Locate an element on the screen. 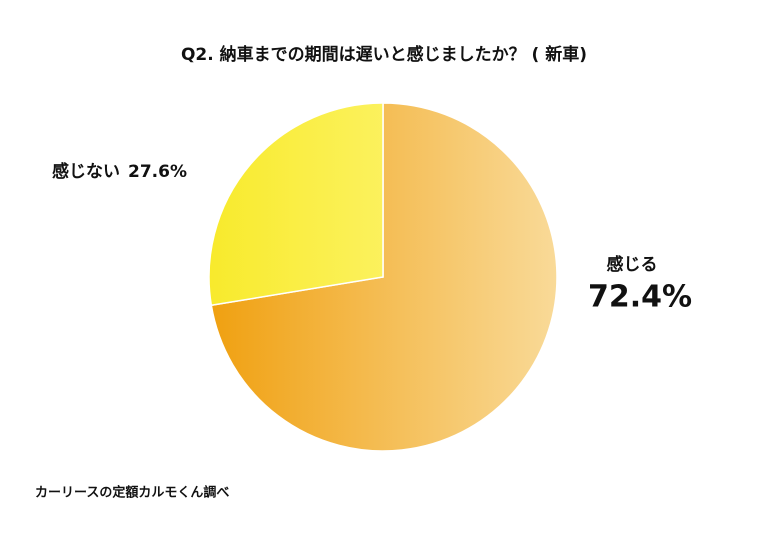  value-label: 72.4% is located at coordinates (640, 297).